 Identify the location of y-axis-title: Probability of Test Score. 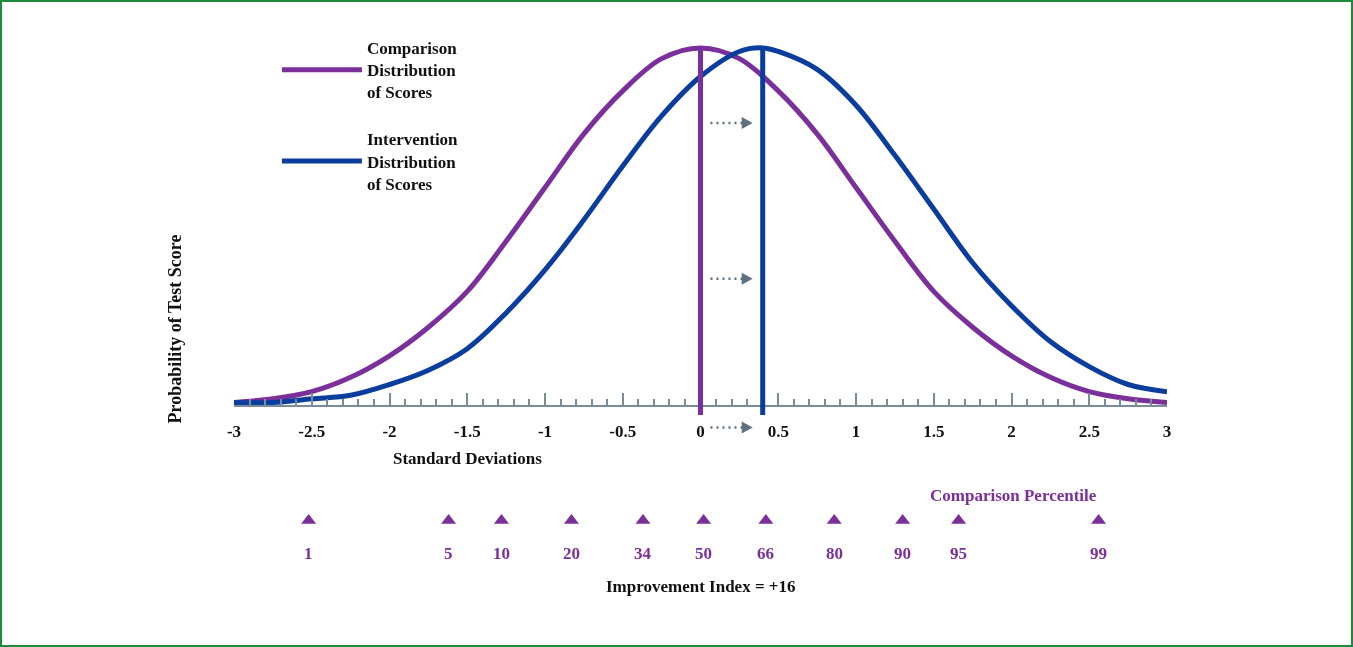
(175, 329).